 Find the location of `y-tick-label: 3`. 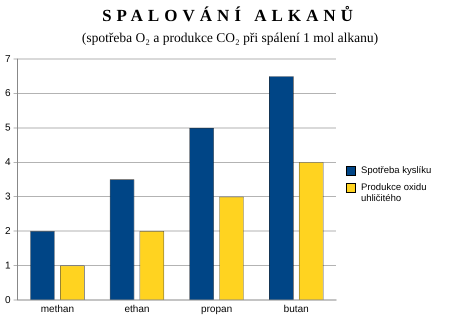

y-tick-label: 3 is located at coordinates (8, 196).